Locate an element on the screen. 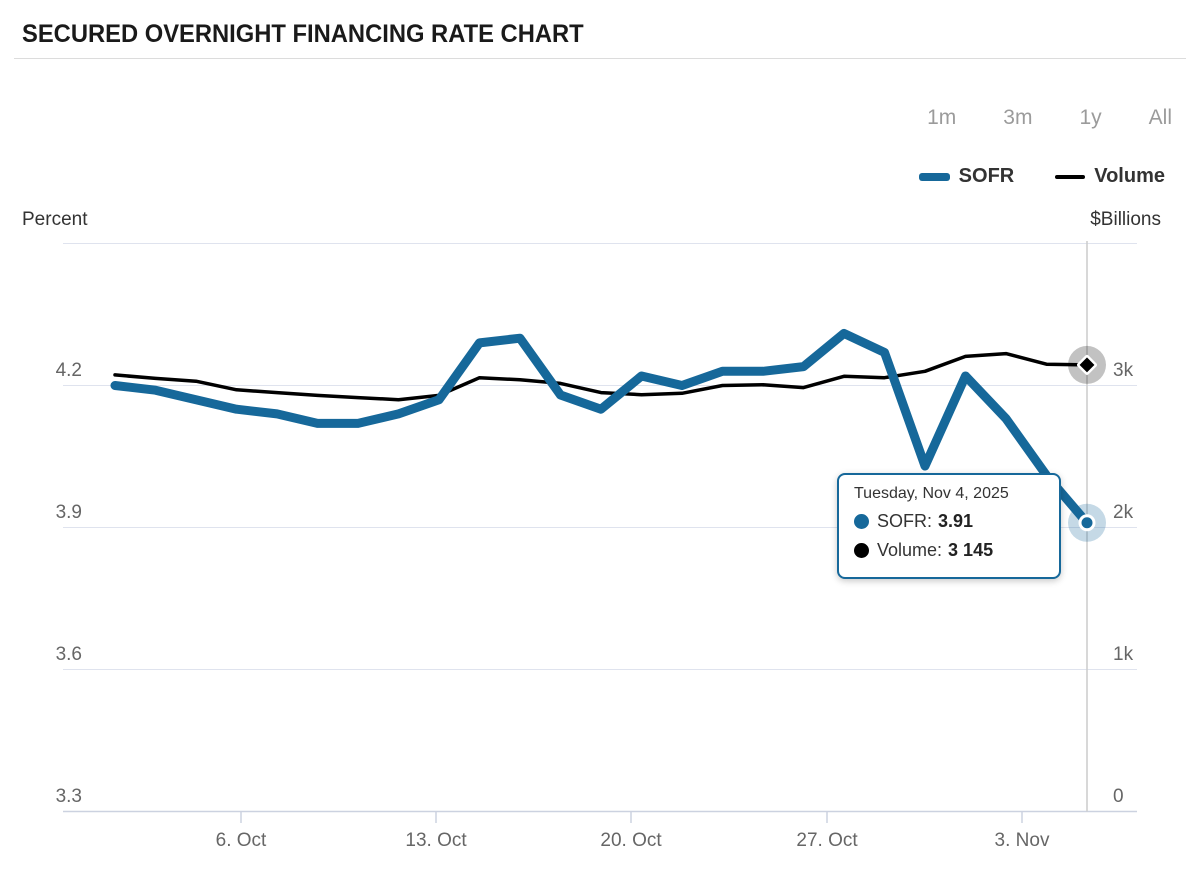 This screenshot has height=879, width=1200. tooltip-row-sofr: SOFR: 3.91 is located at coordinates (949, 521).